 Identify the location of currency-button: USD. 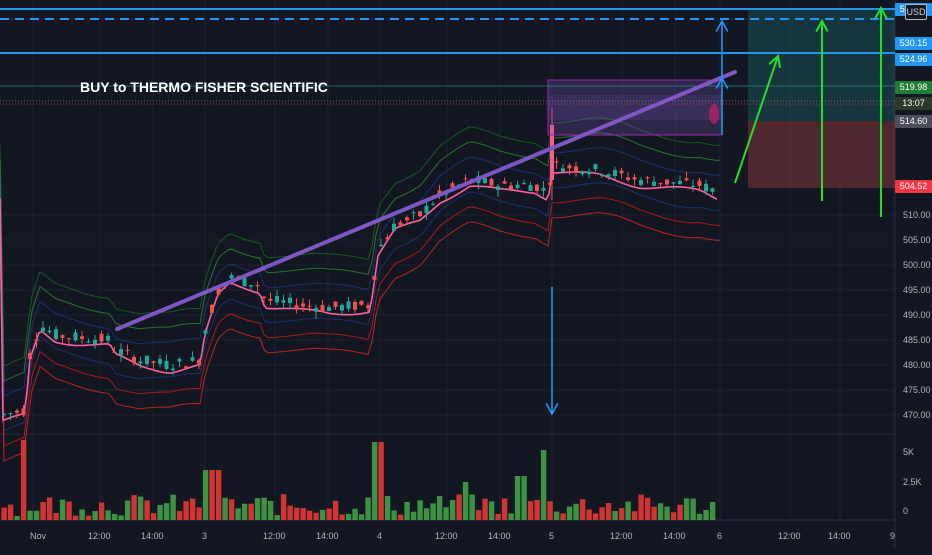
(916, 12).